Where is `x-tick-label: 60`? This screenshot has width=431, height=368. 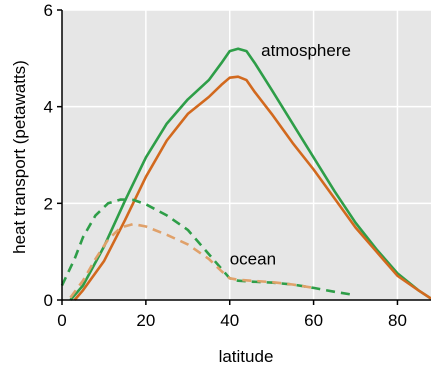
x-tick-label: 60 is located at coordinates (313, 320).